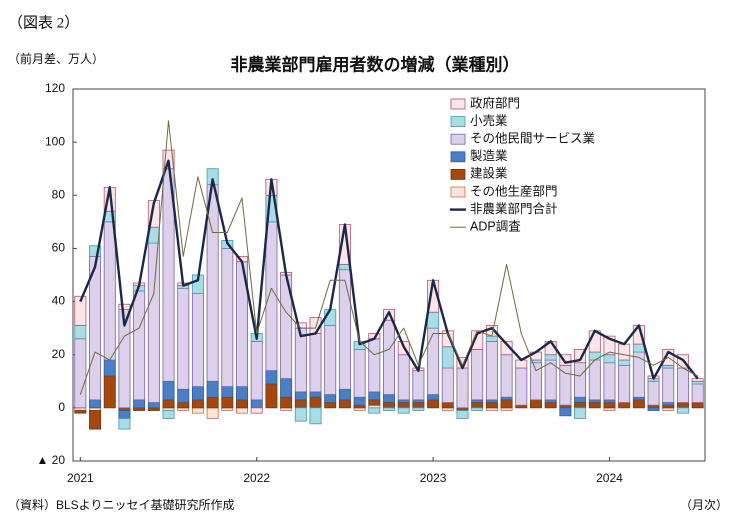 This screenshot has width=740, height=529. Describe the element at coordinates (489, 155) in the screenshot. I see `legend-label: 製造業` at that location.